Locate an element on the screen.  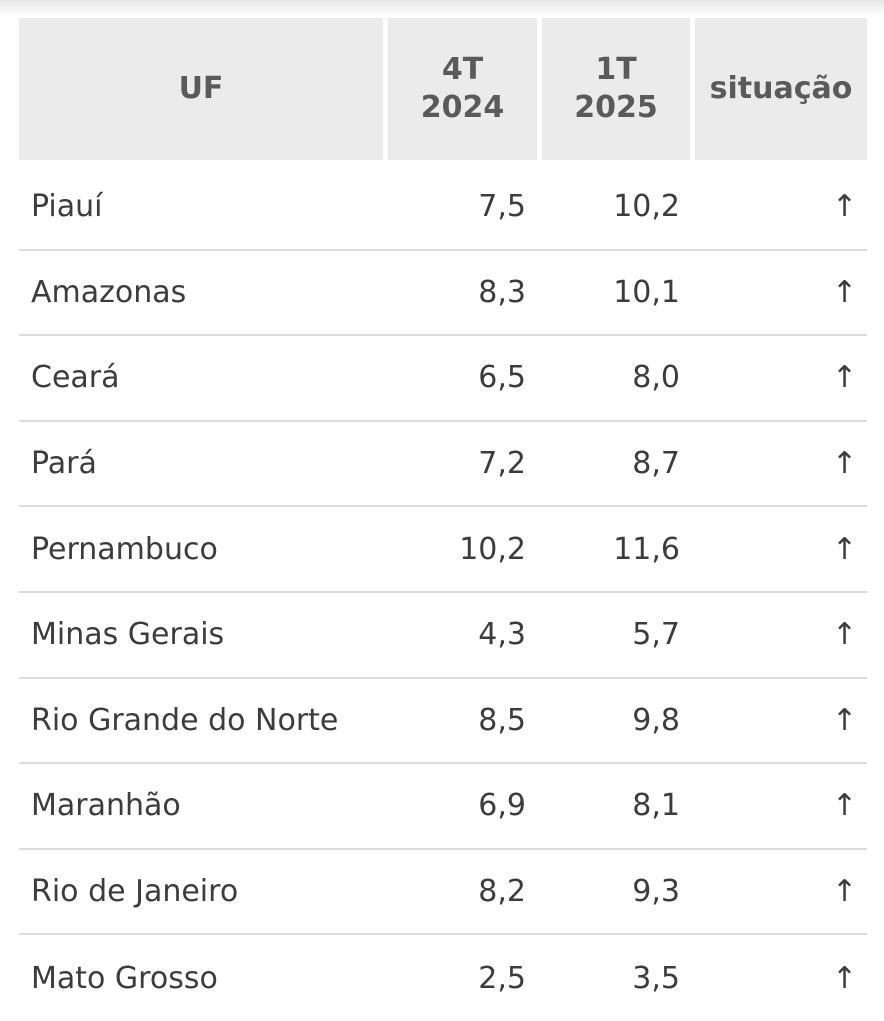
cell-uf: Mato Grosso is located at coordinates (124, 978).